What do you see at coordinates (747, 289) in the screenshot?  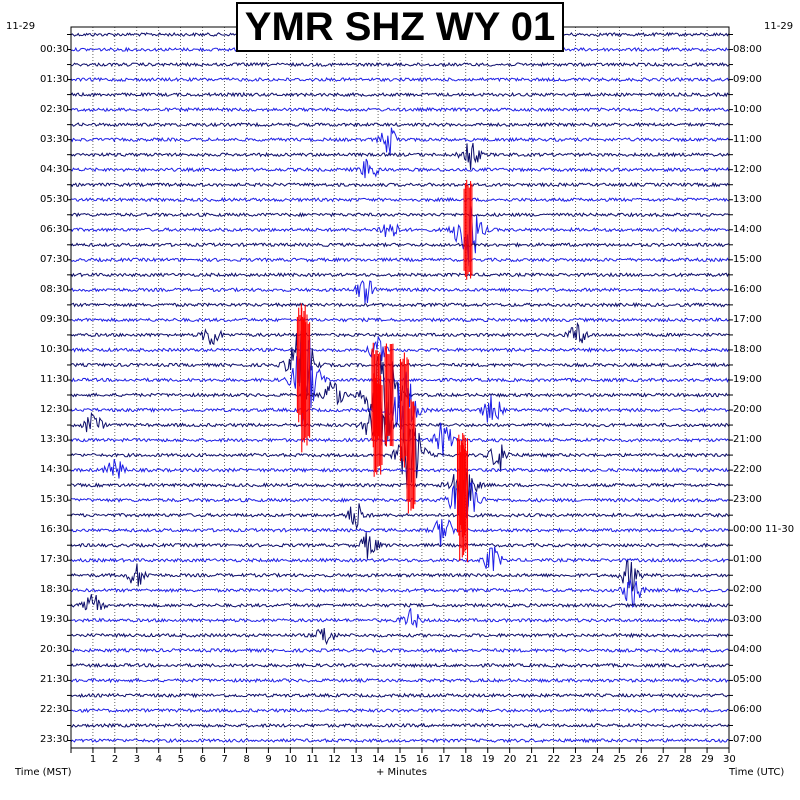 I see `right-tick-label: 16:00` at bounding box center [747, 289].